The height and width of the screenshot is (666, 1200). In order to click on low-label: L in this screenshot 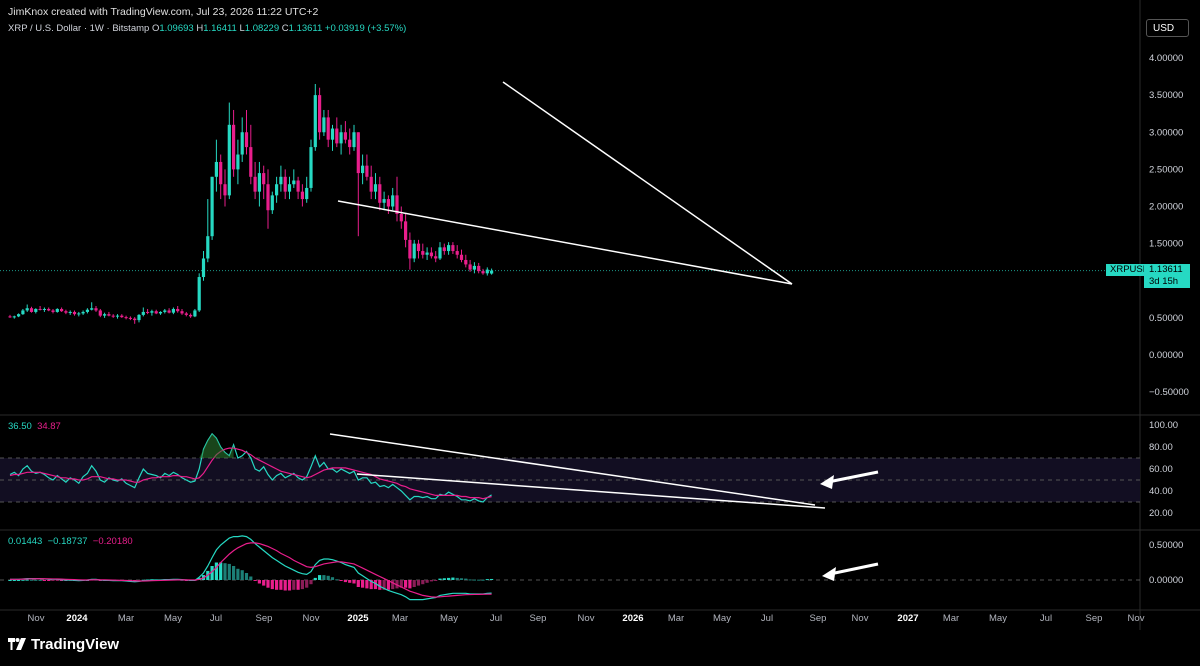, I will do `click(242, 28)`.